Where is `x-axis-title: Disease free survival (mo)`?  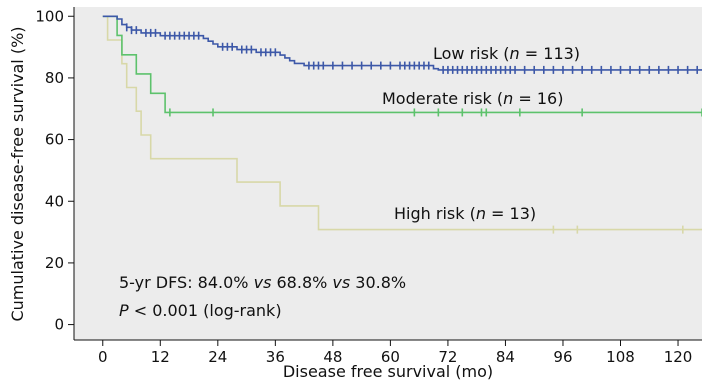
x-axis-title: Disease free survival (mo) is located at coordinates (388, 371).